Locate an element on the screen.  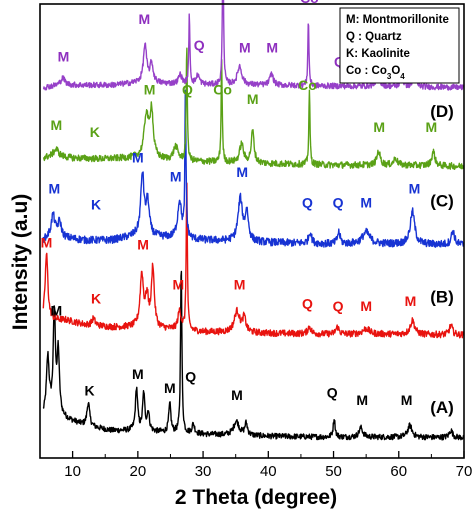
x-axis-title: 2 Theta (degree) is located at coordinates (256, 497).